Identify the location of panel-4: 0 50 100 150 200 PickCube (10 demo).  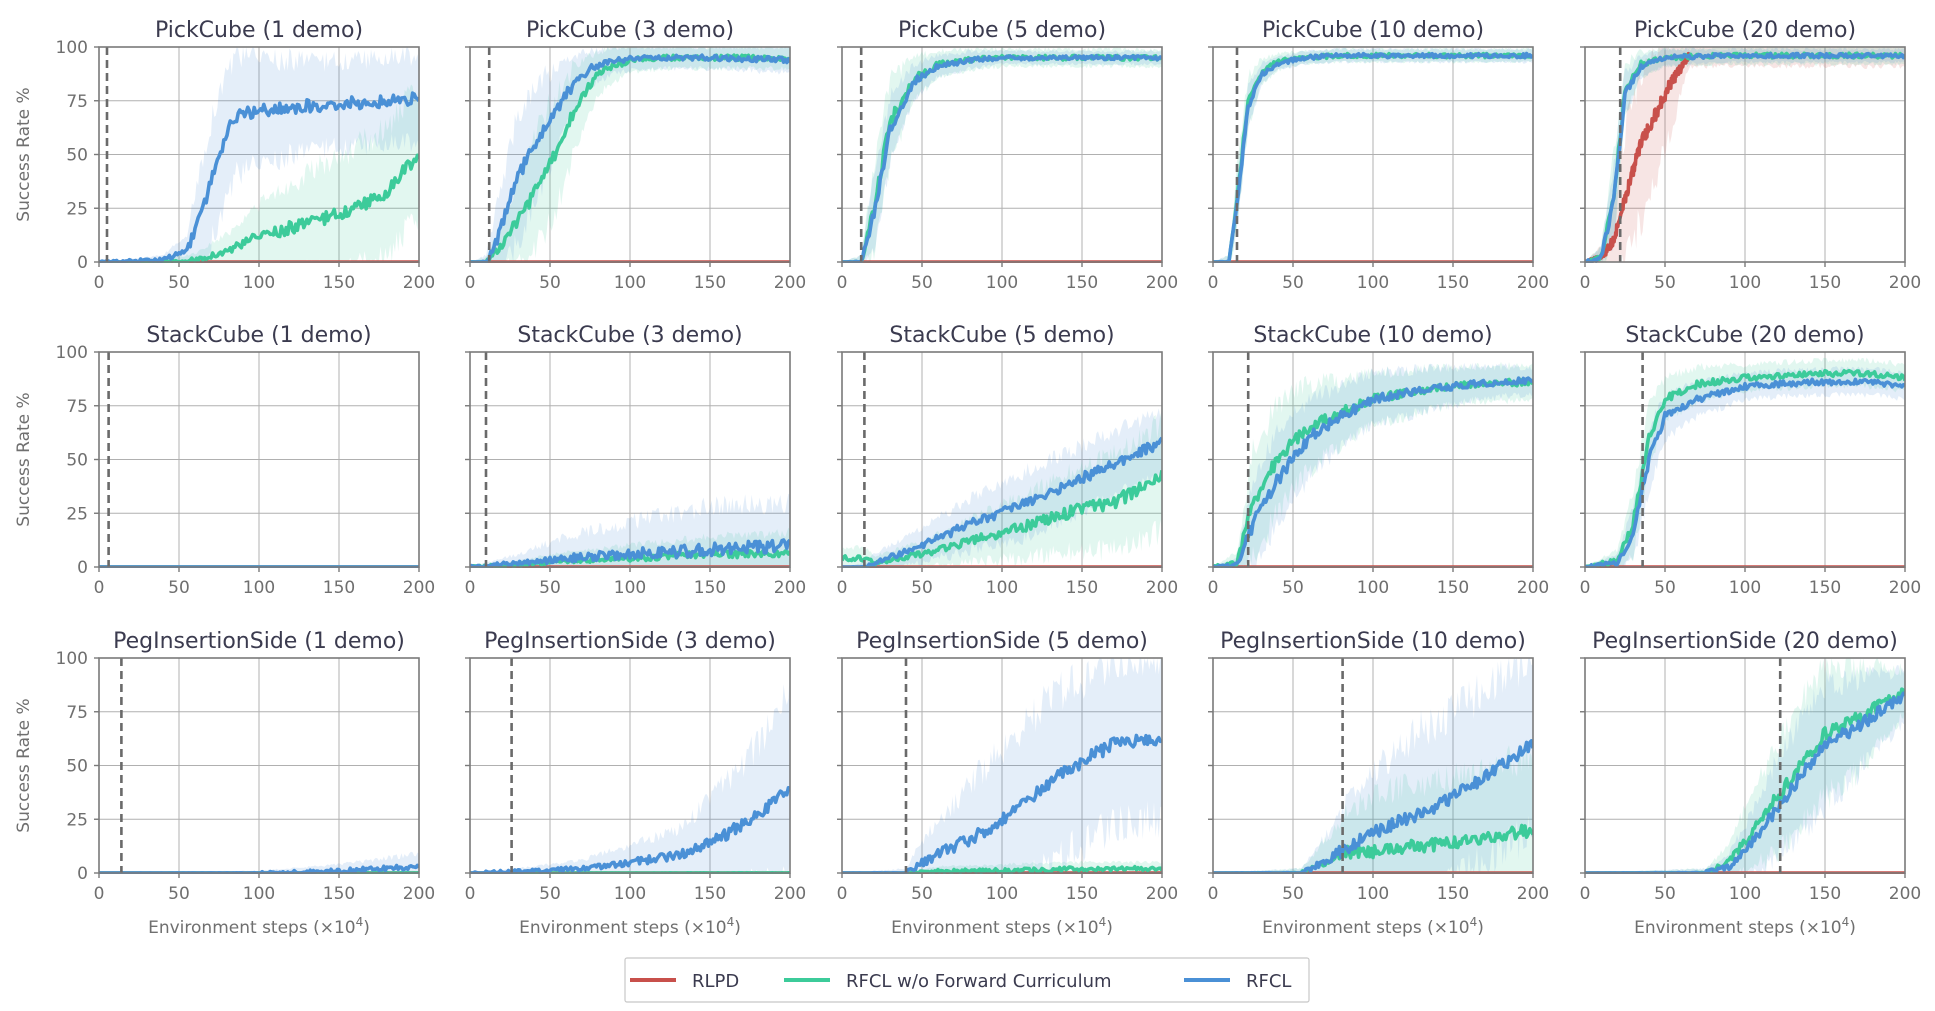
(1379, 155).